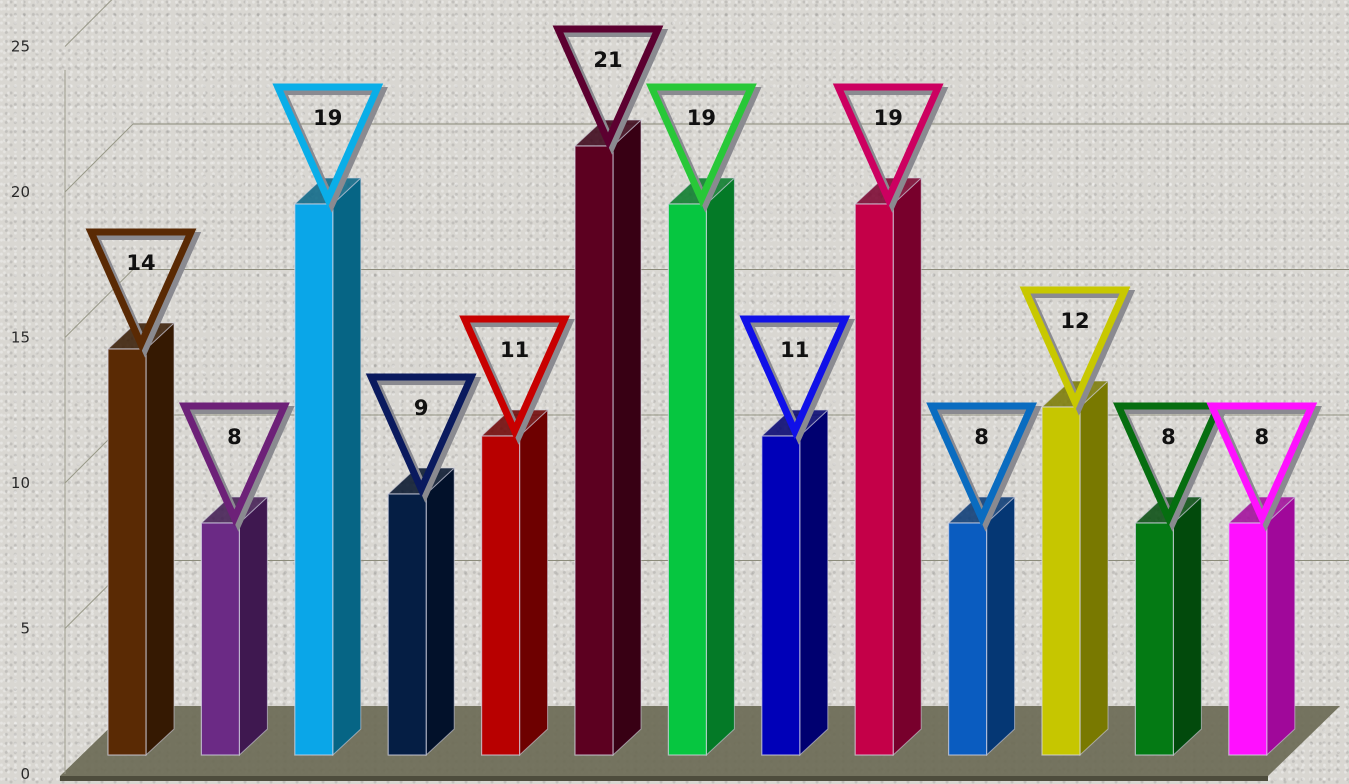 The height and width of the screenshot is (784, 1349). Describe the element at coordinates (20, 483) in the screenshot. I see `y-tick-label: 10` at that location.